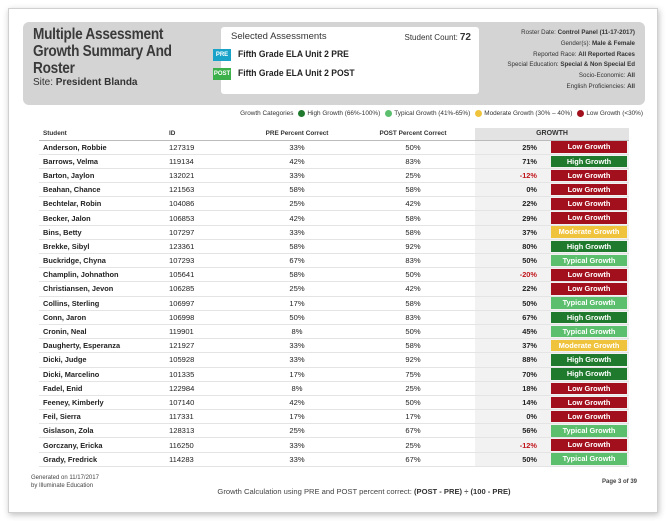 The height and width of the screenshot is (521, 670). What do you see at coordinates (206, 289) in the screenshot?
I see `student-id: 106285` at bounding box center [206, 289].